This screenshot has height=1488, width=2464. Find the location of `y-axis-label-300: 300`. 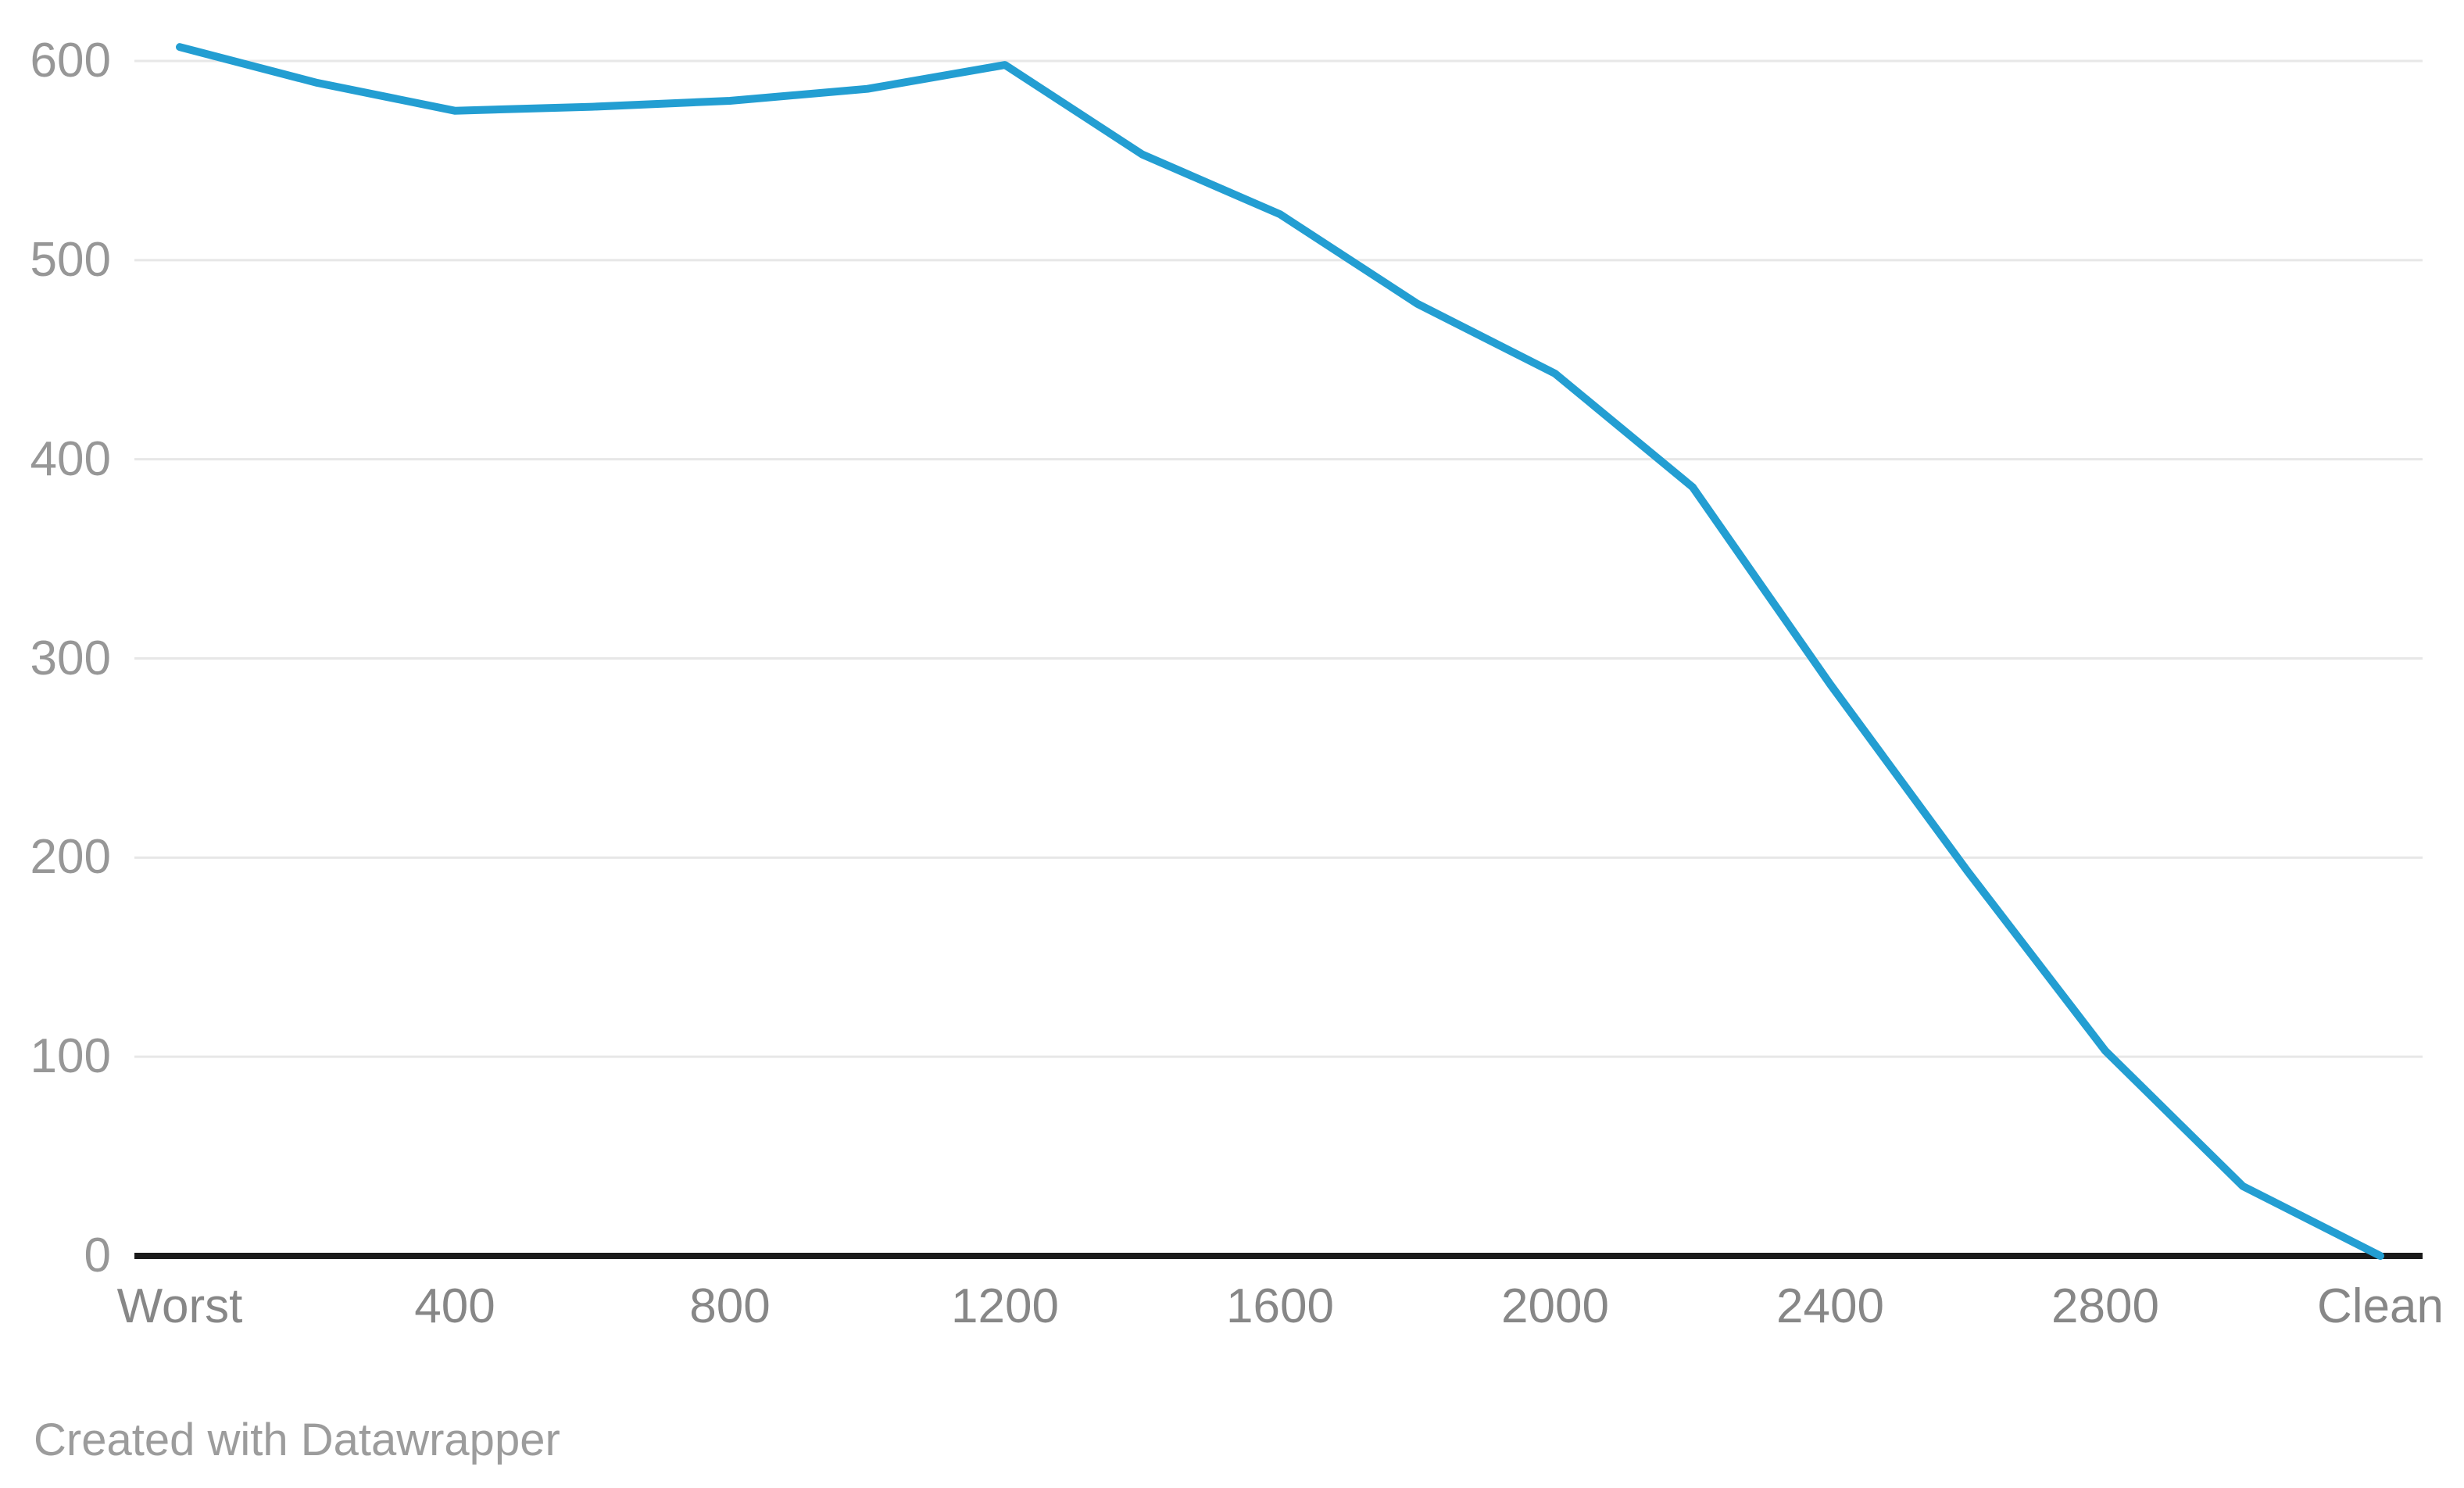

y-axis-label-300: 300 is located at coordinates (70, 658).